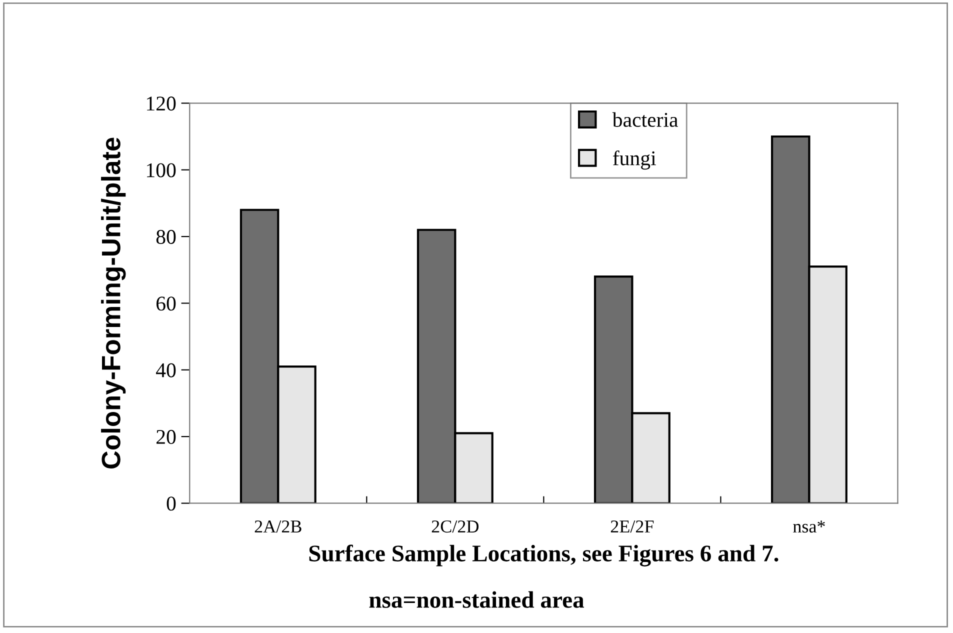 The image size is (953, 633). I want to click on y-tick-label: 0, so click(171, 503).